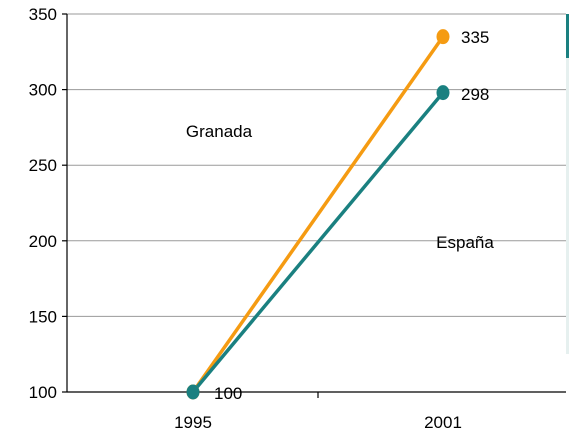  I want to click on side-strip-dark, so click(567, 36).